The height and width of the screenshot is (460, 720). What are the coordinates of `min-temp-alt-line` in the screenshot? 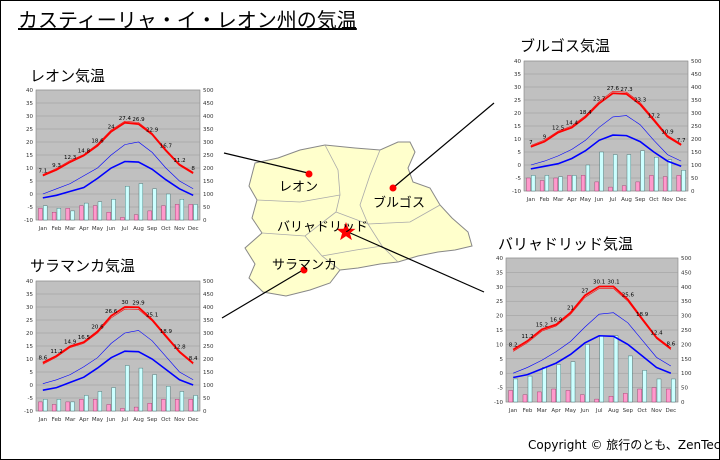 It's located at (606, 140).